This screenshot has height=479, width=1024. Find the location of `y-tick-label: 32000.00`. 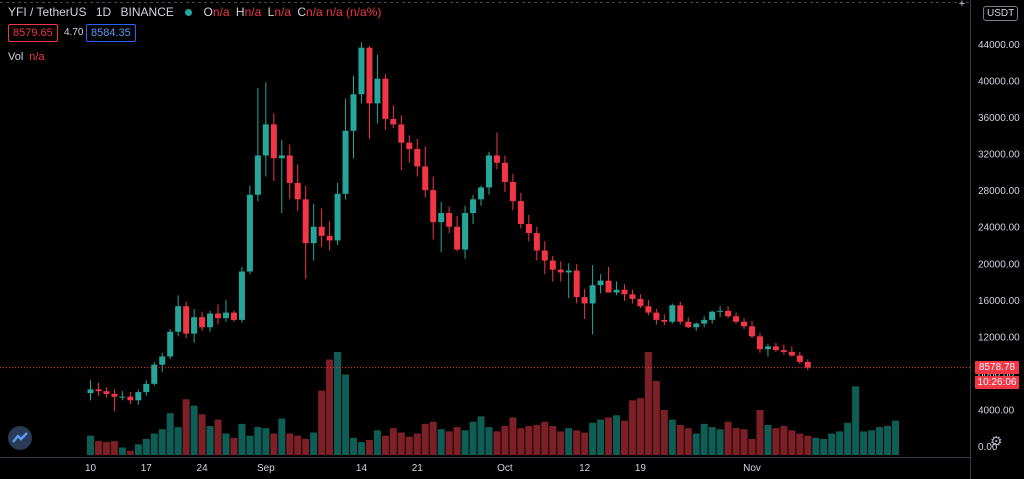

y-tick-label: 32000.00 is located at coordinates (999, 155).